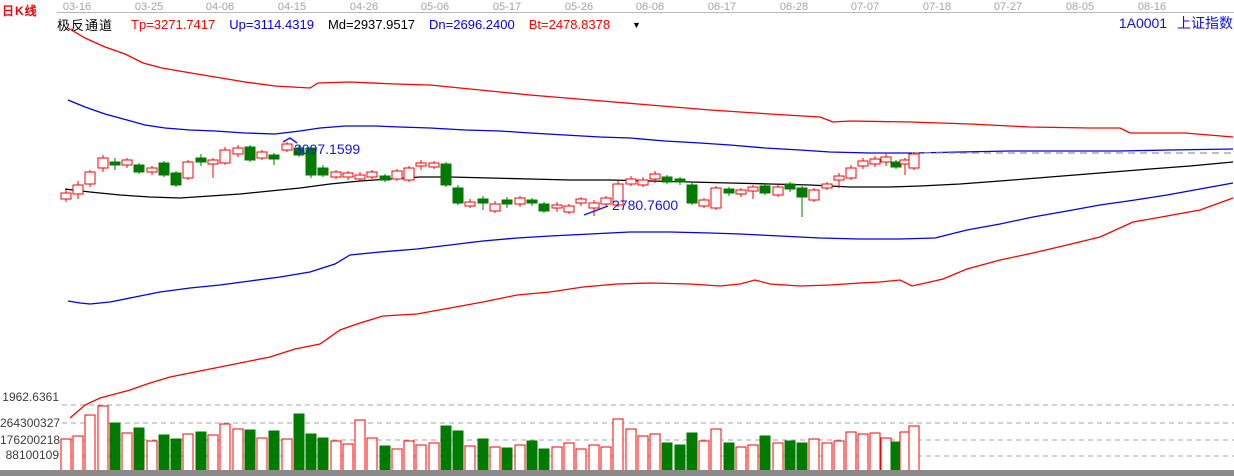 The height and width of the screenshot is (476, 1234). What do you see at coordinates (271, 24) in the screenshot?
I see `indicator-param-up: Up=3114.4319` at bounding box center [271, 24].